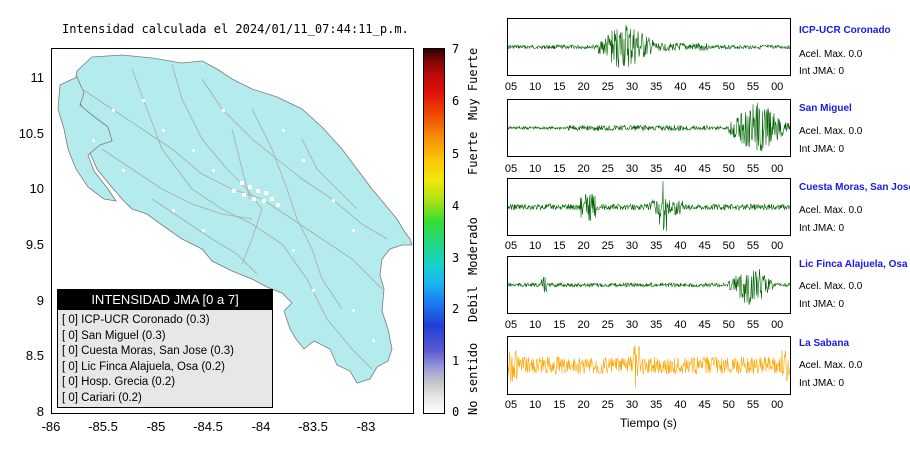  What do you see at coordinates (40, 300) in the screenshot?
I see `lat-label: 9` at bounding box center [40, 300].